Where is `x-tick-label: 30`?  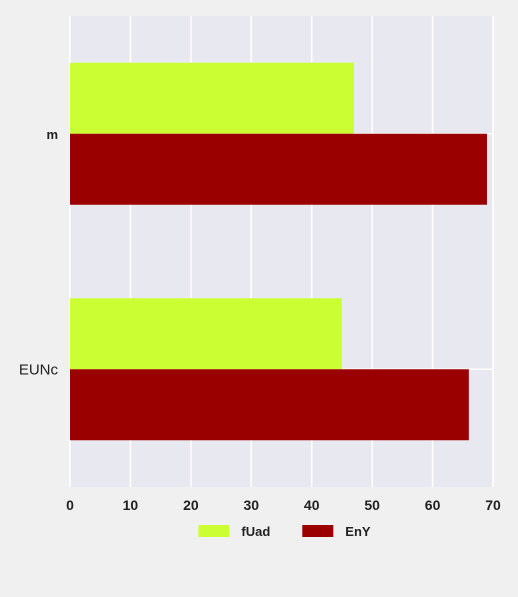
x-tick-label: 30 is located at coordinates (251, 505).